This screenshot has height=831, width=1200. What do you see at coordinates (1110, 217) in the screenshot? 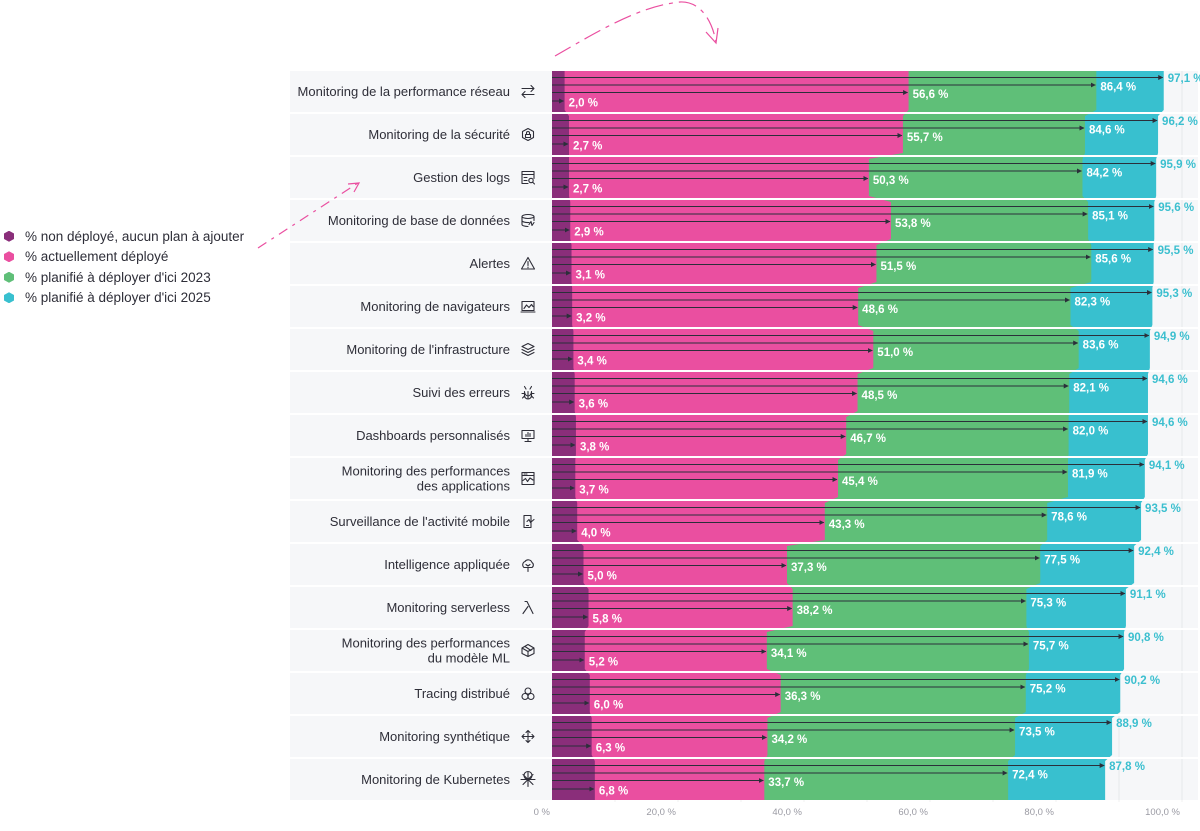
I see `value-label-planned_2023: 85,1 %` at bounding box center [1110, 217].